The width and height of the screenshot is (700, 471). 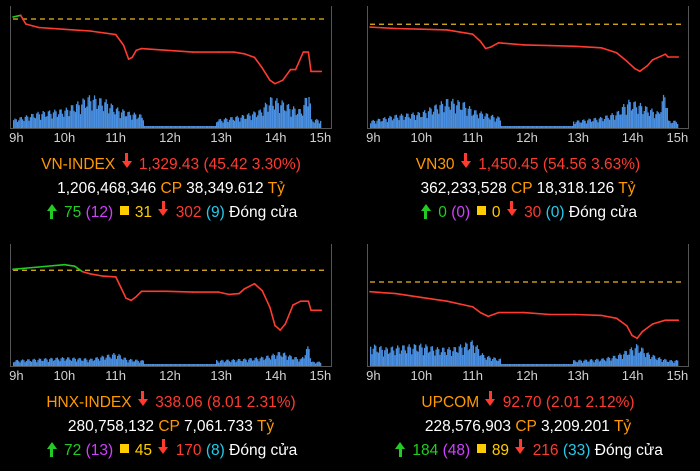 What do you see at coordinates (169, 426) in the screenshot?
I see `volume-unit: CP` at bounding box center [169, 426].